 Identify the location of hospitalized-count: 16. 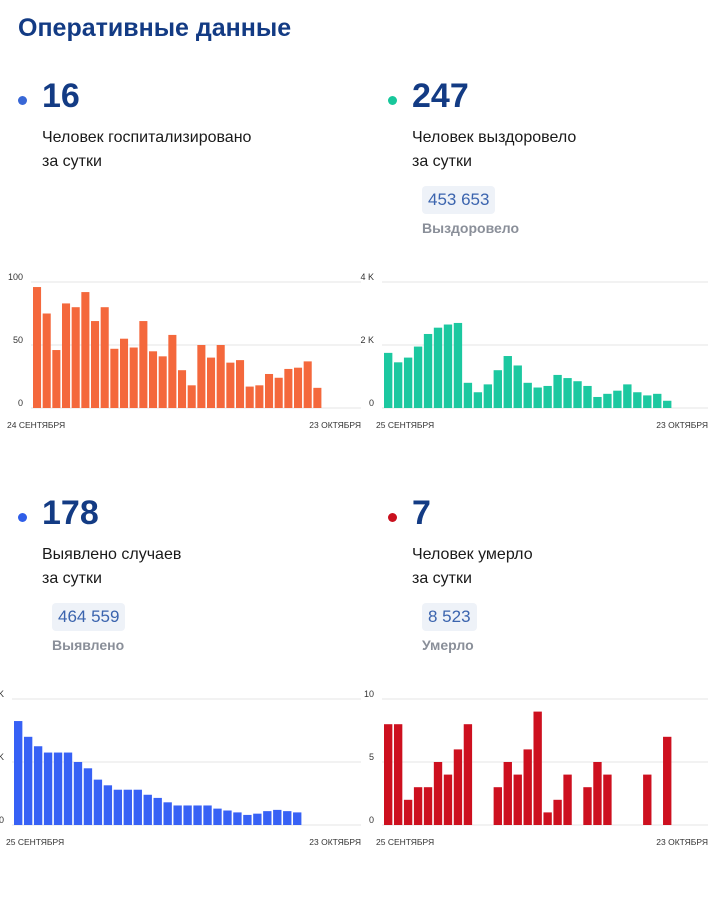
(61, 96).